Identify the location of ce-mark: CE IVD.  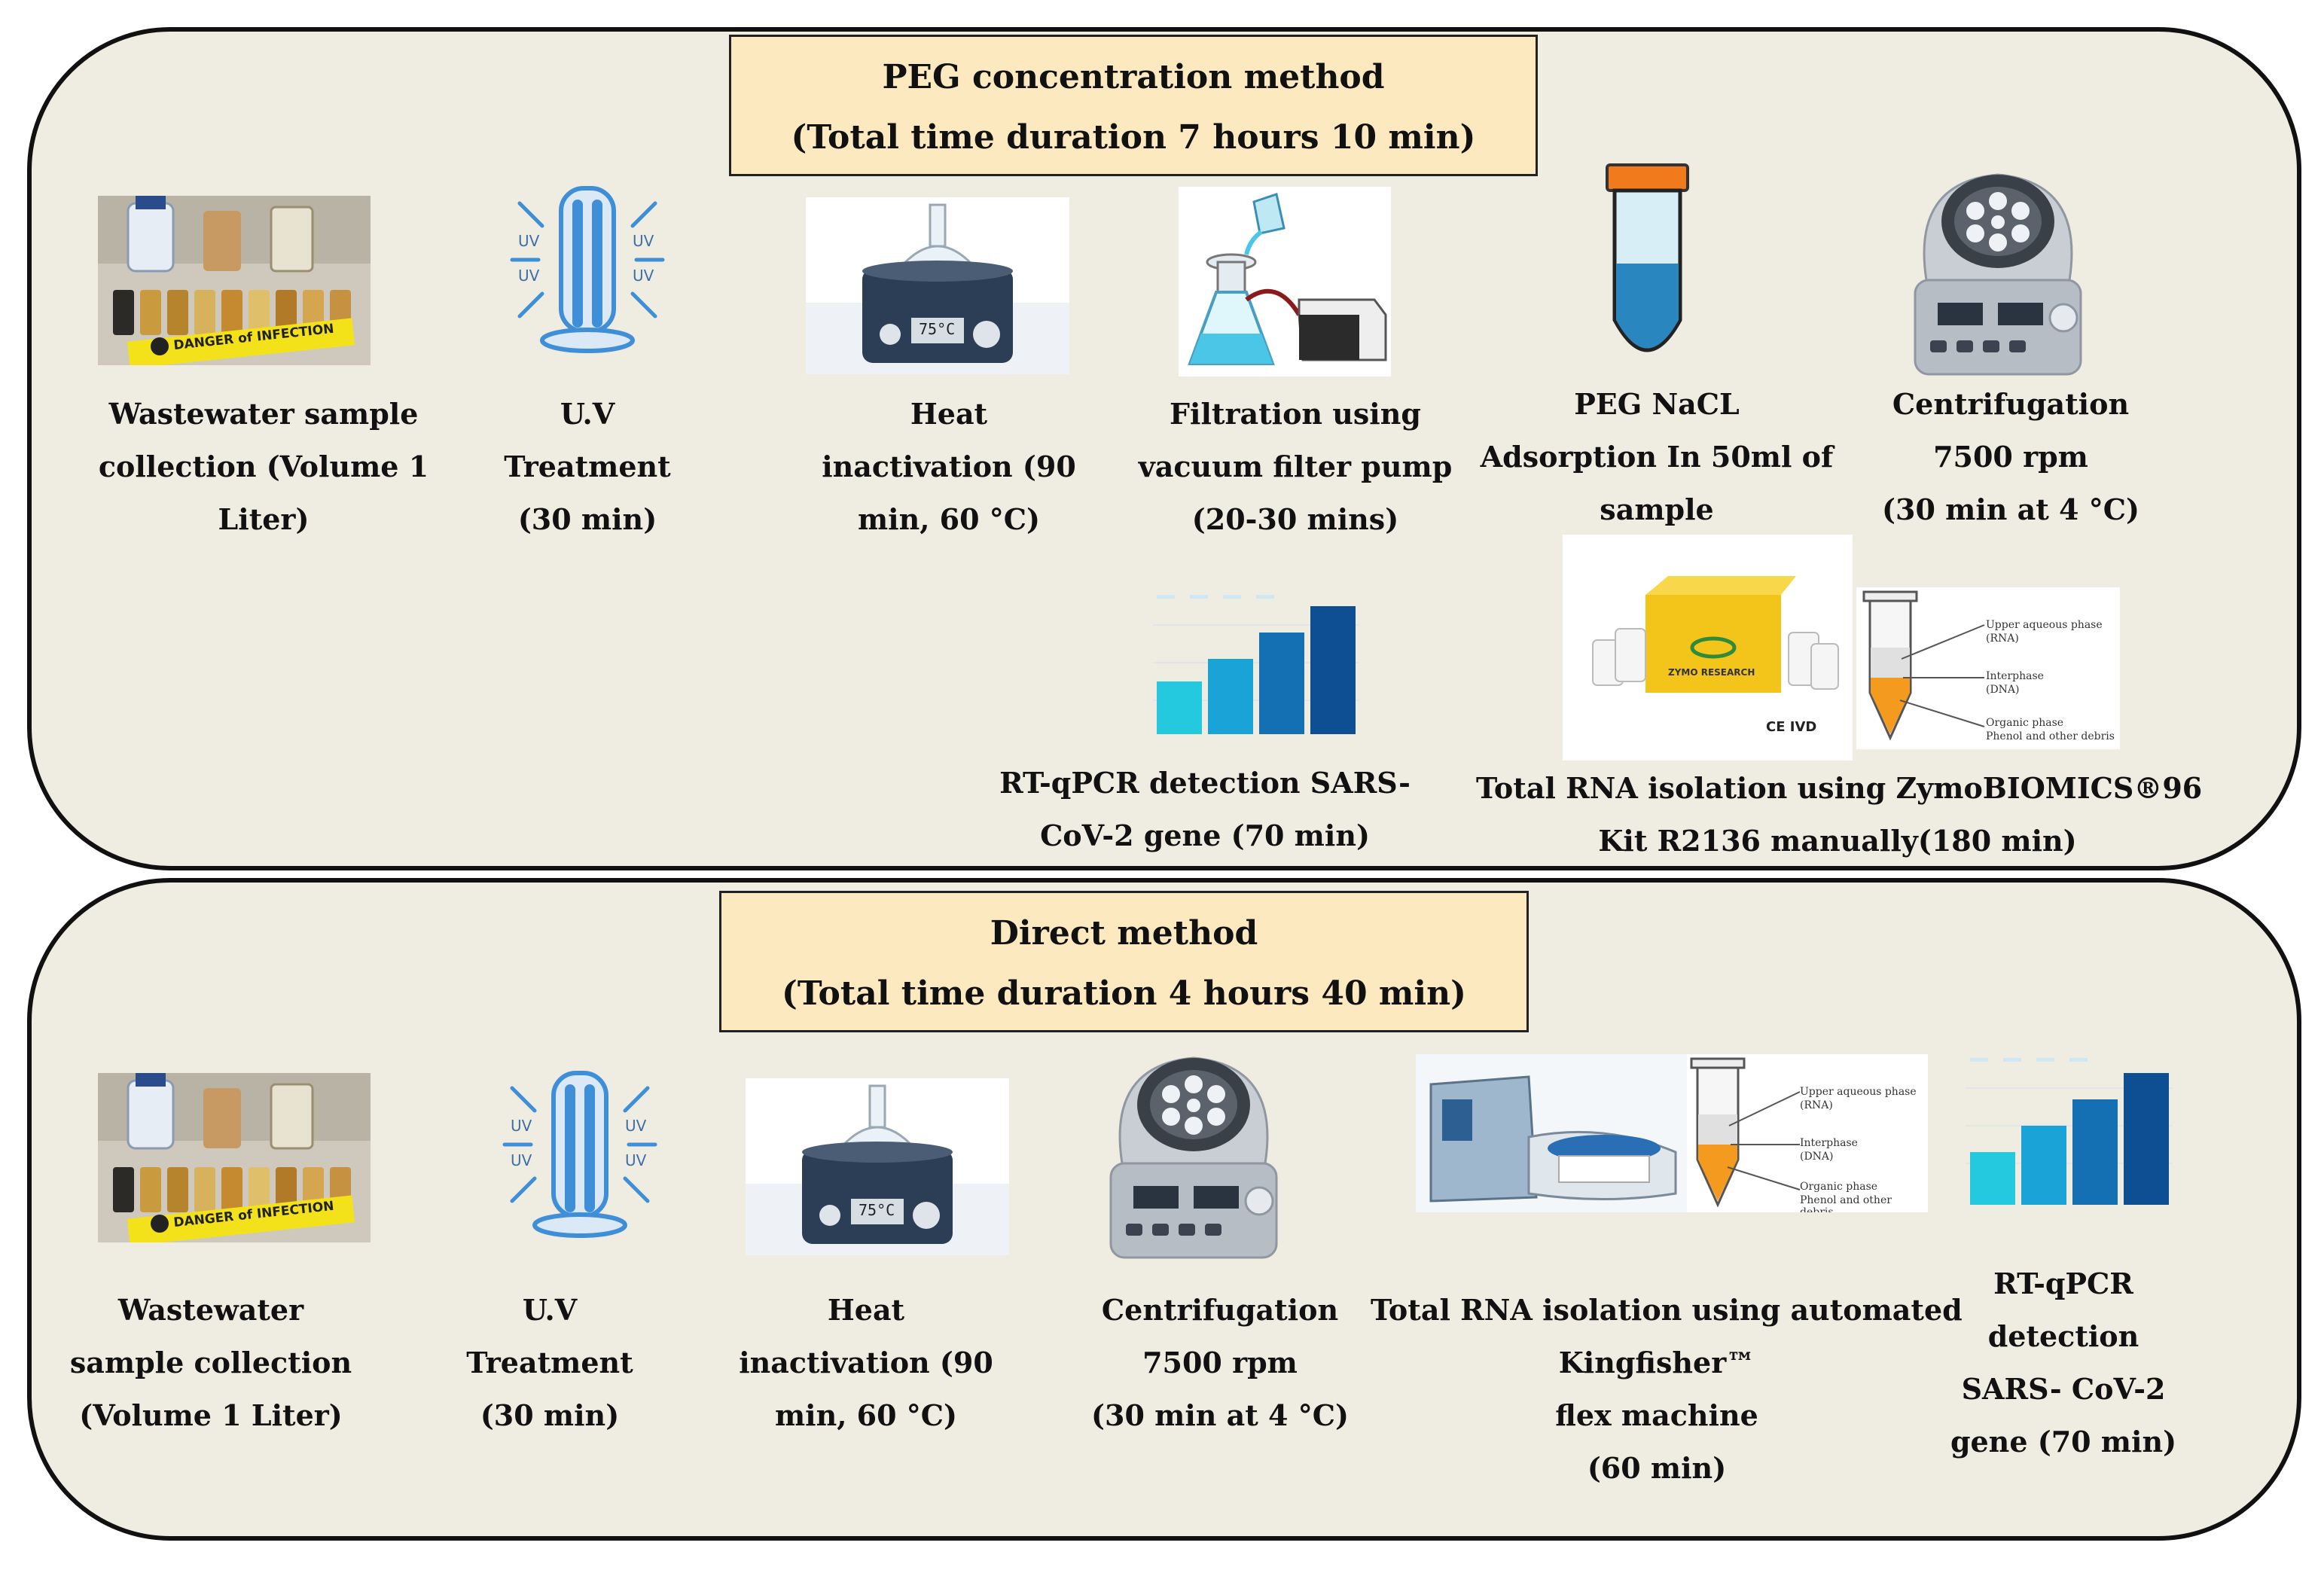
(1791, 727).